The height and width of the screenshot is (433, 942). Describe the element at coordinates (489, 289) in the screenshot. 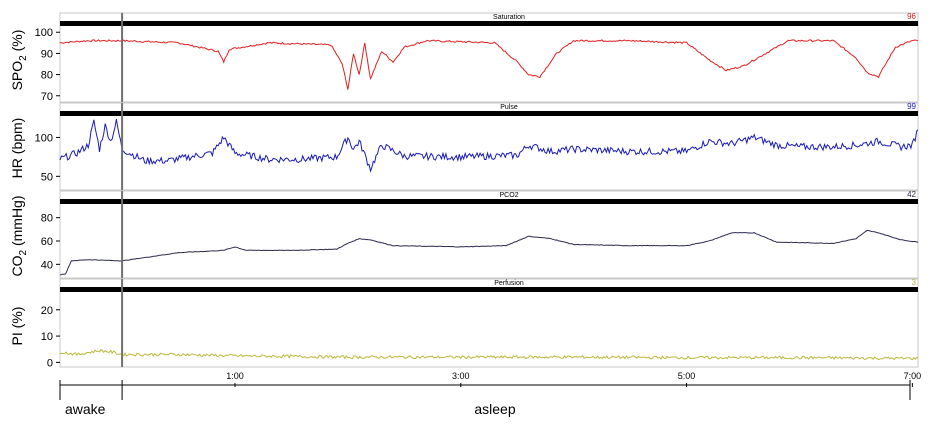

I see `panel-header-bar-perfusion` at that location.